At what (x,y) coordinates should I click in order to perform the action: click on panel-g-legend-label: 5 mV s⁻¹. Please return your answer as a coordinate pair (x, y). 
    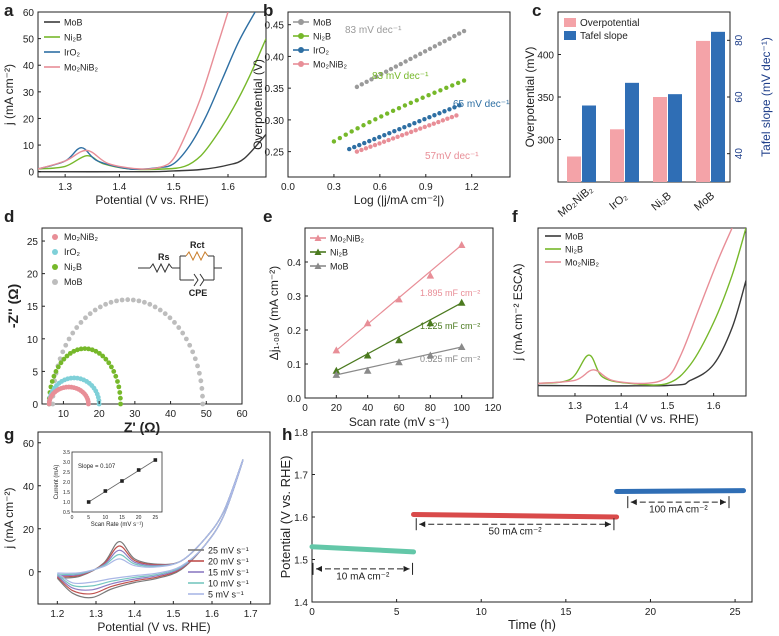
    Looking at the image, I should click on (226, 595).